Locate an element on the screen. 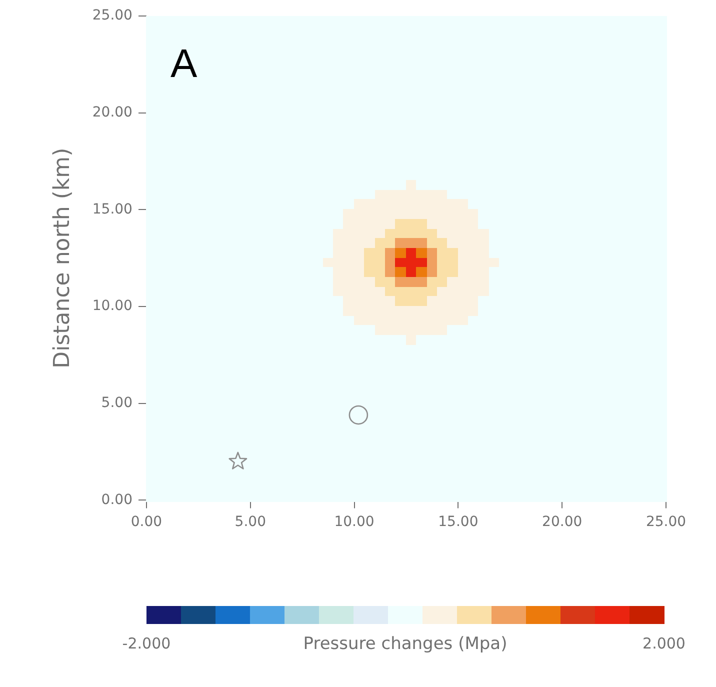 Image resolution: width=716 pixels, height=687 pixels. y-axis-title: Distance north (km) is located at coordinates (62, 258).